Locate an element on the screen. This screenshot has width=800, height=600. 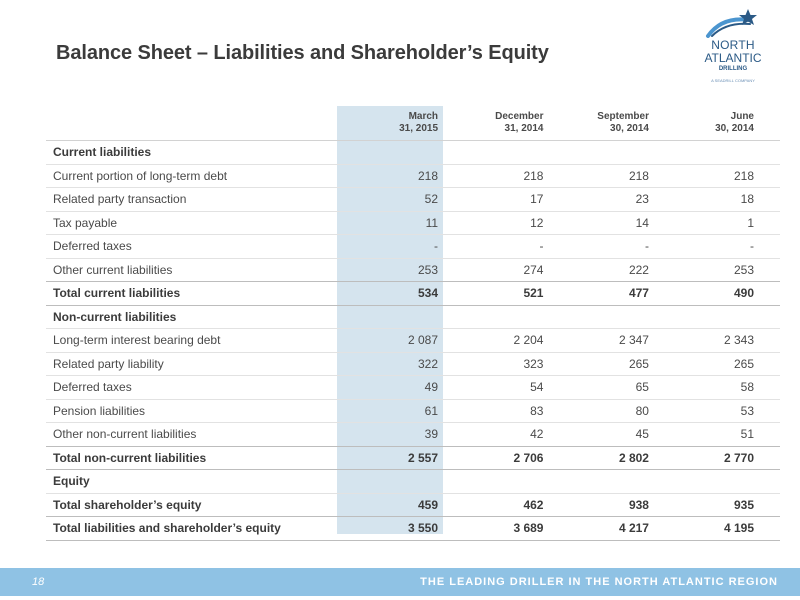
highlighted-column-band is located at coordinates (390, 320).